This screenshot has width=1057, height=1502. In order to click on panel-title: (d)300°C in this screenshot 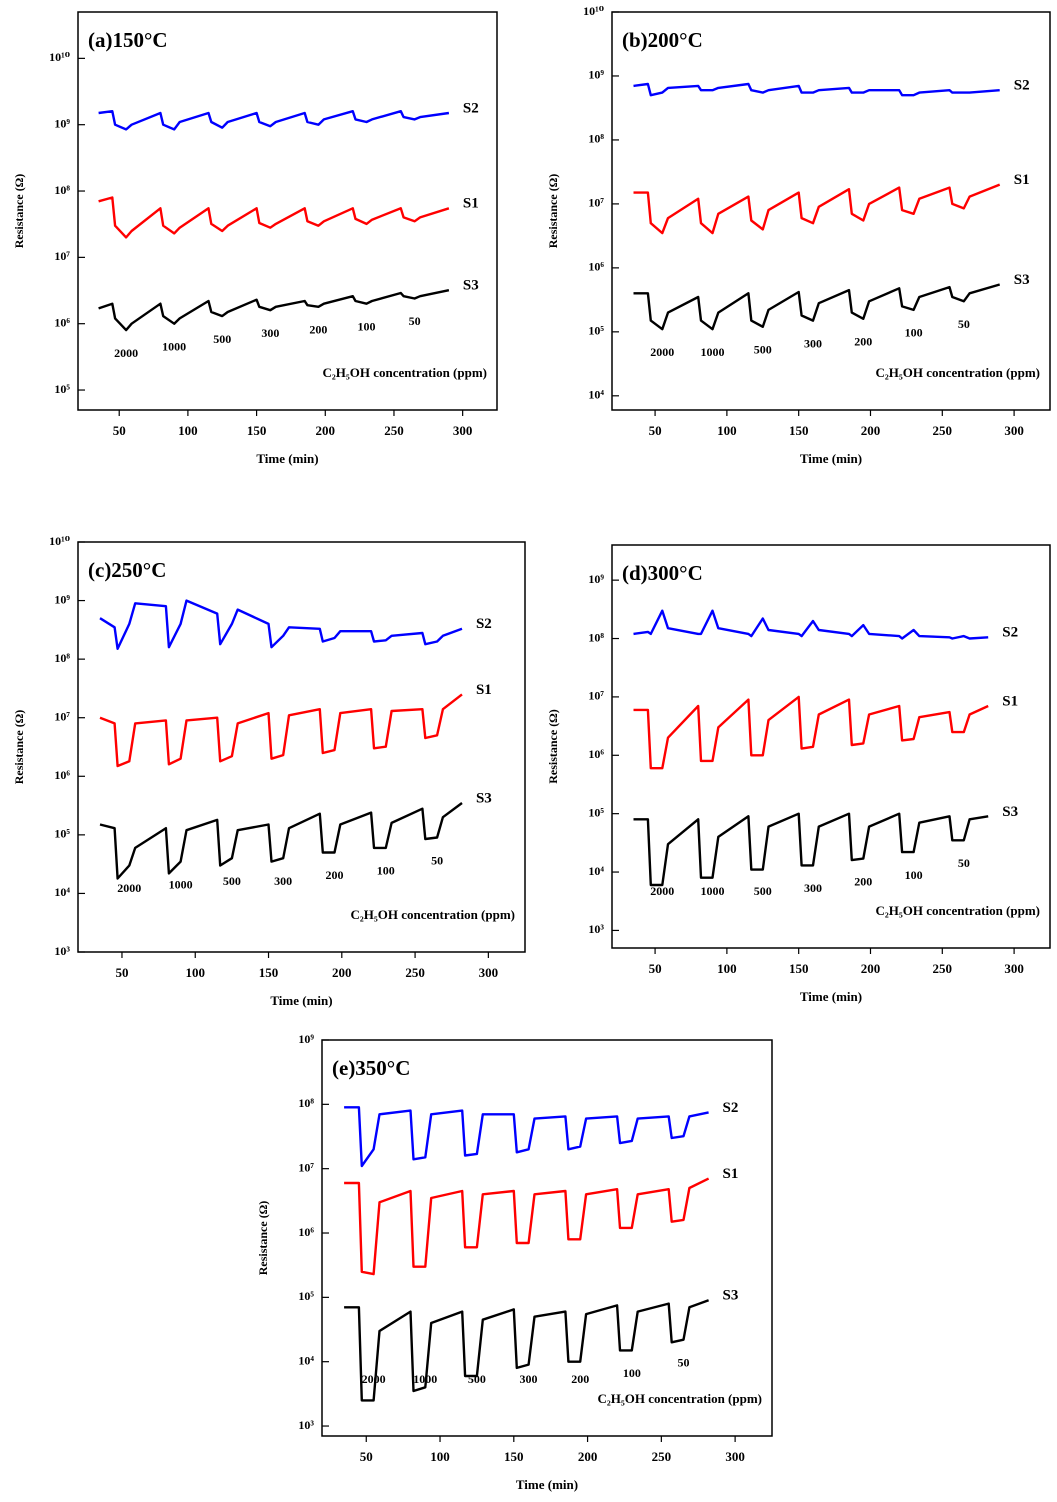, I will do `click(662, 573)`.